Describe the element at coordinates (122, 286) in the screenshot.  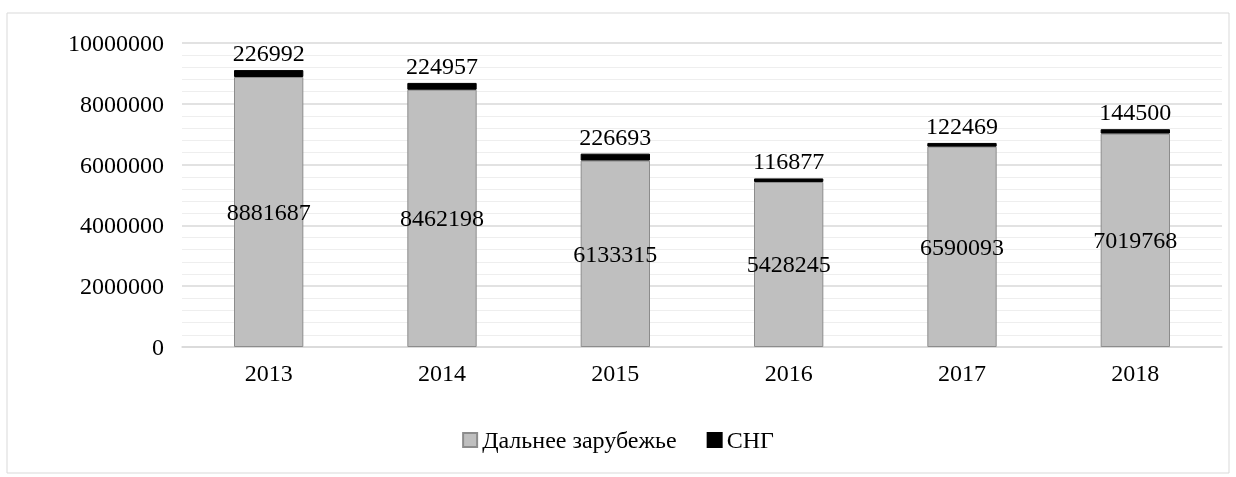
I see `y-tick-label: 2000000` at that location.